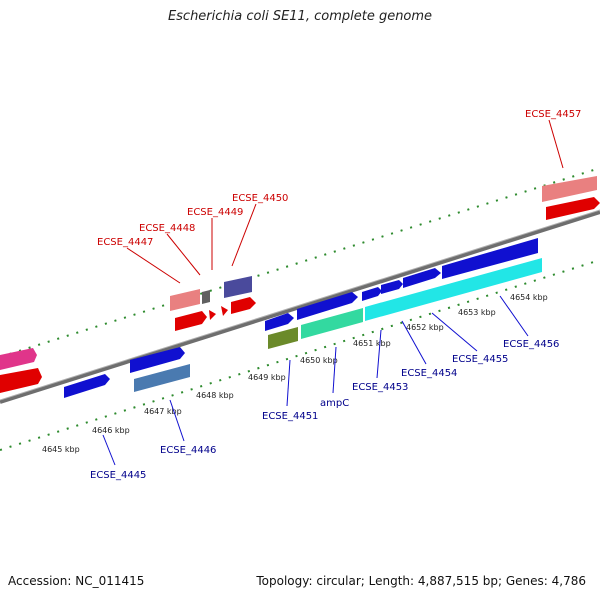  What do you see at coordinates (429, 373) in the screenshot?
I see `gene-label-ecse-4454: ECSE_4454` at bounding box center [429, 373].